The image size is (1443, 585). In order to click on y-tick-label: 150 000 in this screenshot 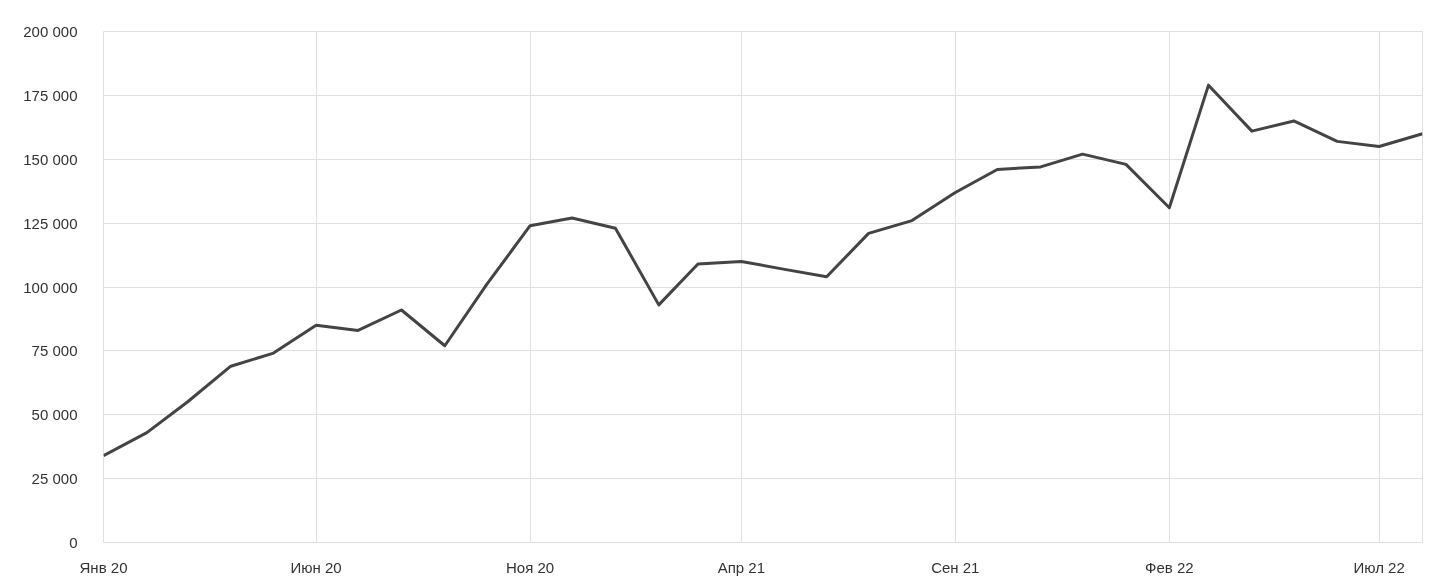, I will do `click(50, 159)`.